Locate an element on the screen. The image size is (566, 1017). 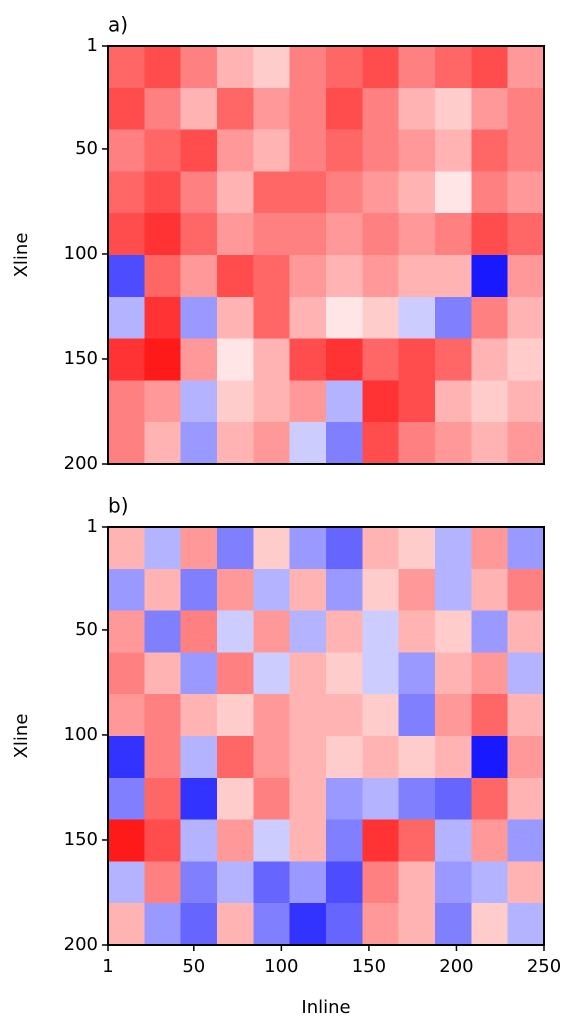
y-tick-label: 50 is located at coordinates (86, 629).